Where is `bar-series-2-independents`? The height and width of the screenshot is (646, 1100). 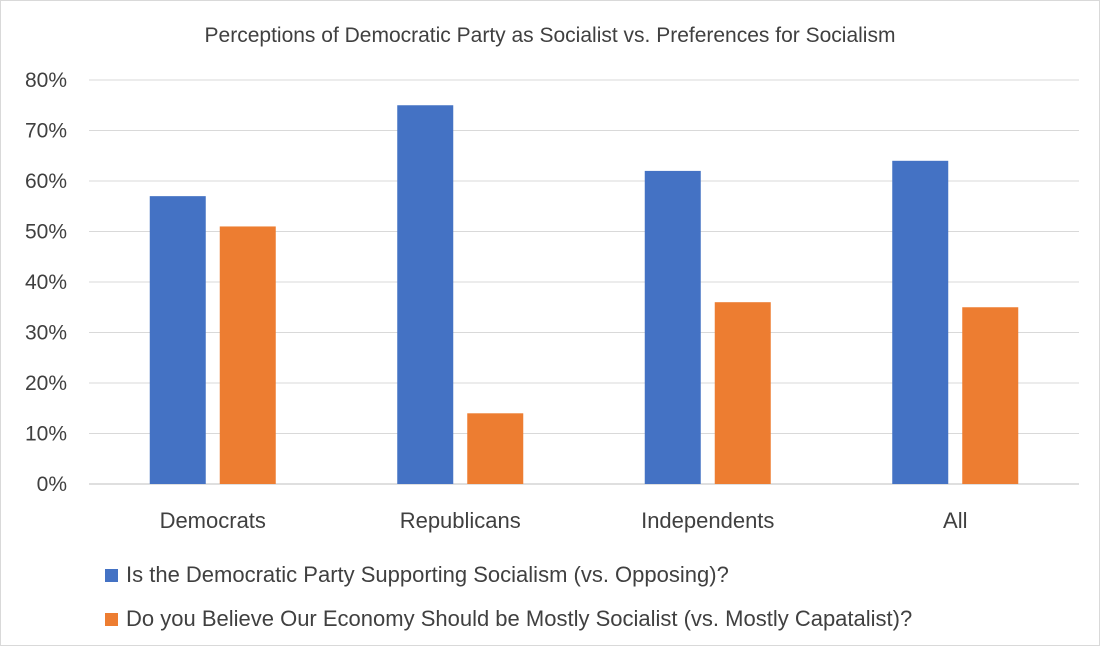
bar-series-2-independents is located at coordinates (742, 393).